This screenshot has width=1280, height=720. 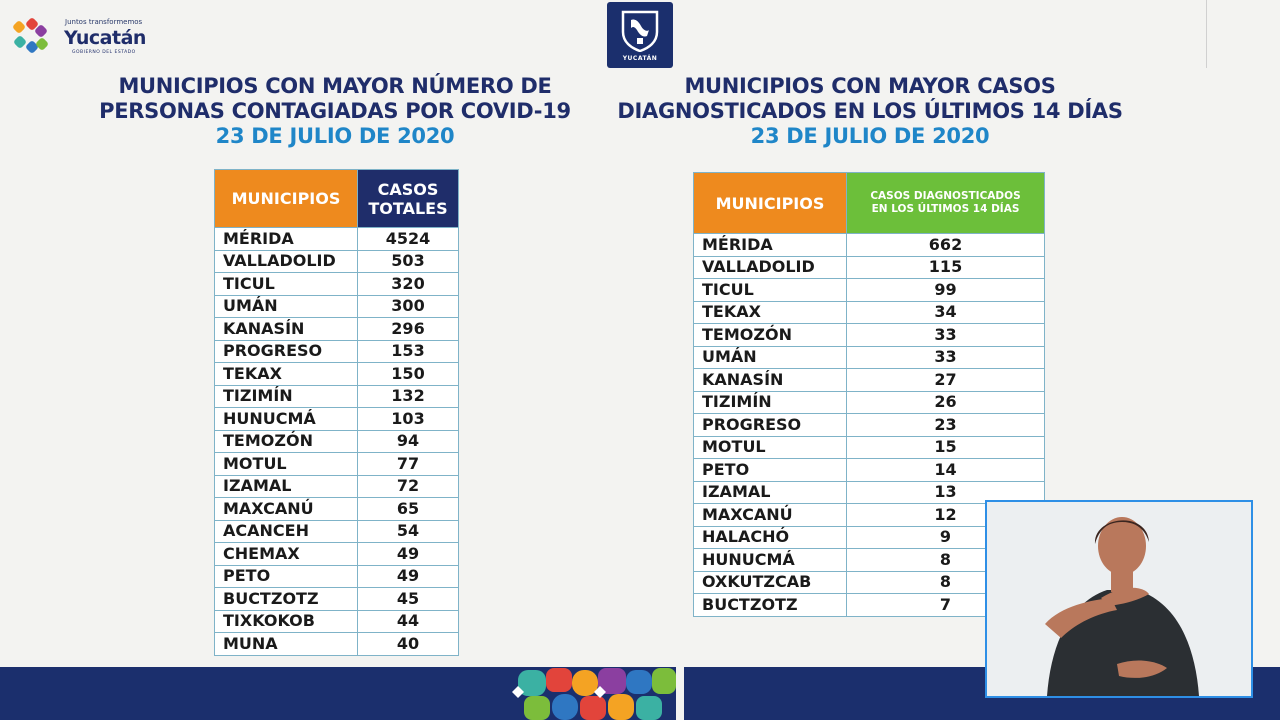 I want to click on table-row: TIZIMÍN 132, so click(x=336, y=396).